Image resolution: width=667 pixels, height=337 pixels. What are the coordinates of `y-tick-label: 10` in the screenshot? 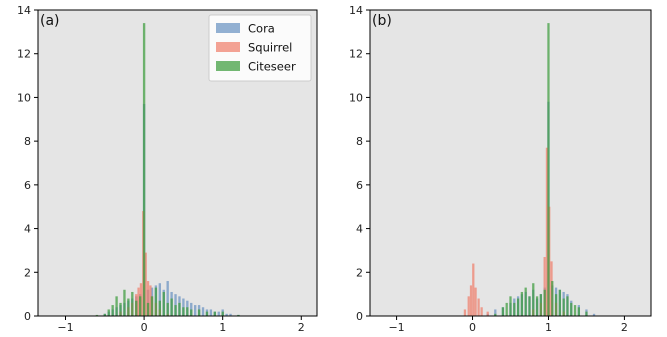 It's located at (356, 97).